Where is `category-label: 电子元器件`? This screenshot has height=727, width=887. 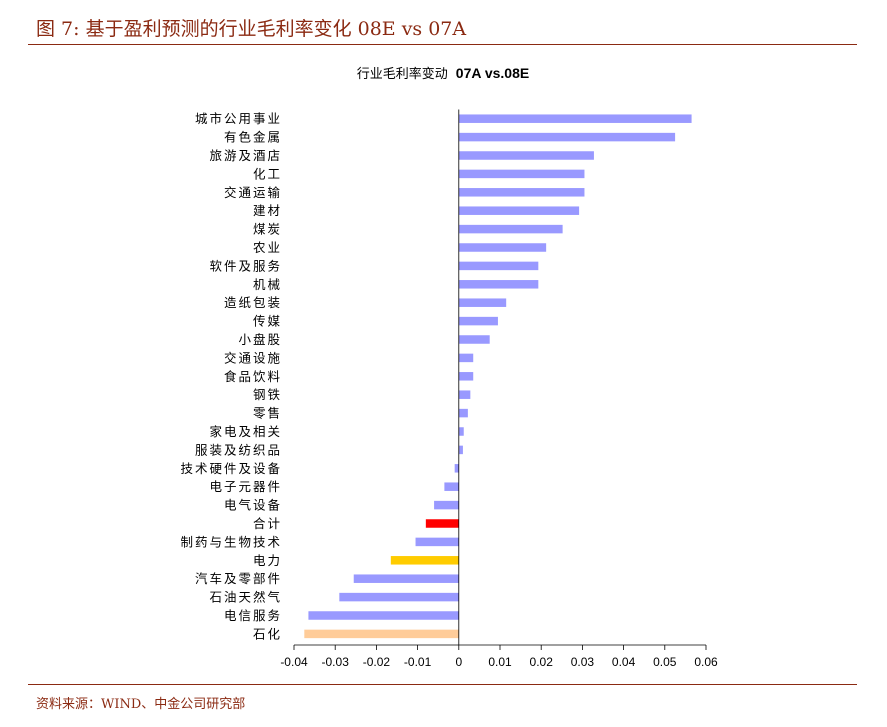 category-label: 电子元器件 is located at coordinates (245, 486).